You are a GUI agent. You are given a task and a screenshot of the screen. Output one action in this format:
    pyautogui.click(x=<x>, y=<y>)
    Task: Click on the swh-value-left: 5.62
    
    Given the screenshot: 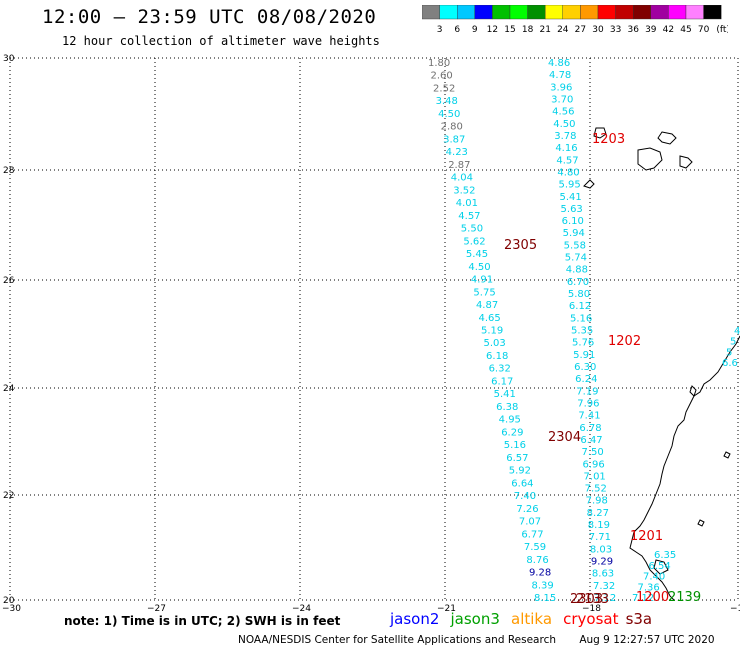 What is the action you would take?
    pyautogui.click(x=474, y=241)
    